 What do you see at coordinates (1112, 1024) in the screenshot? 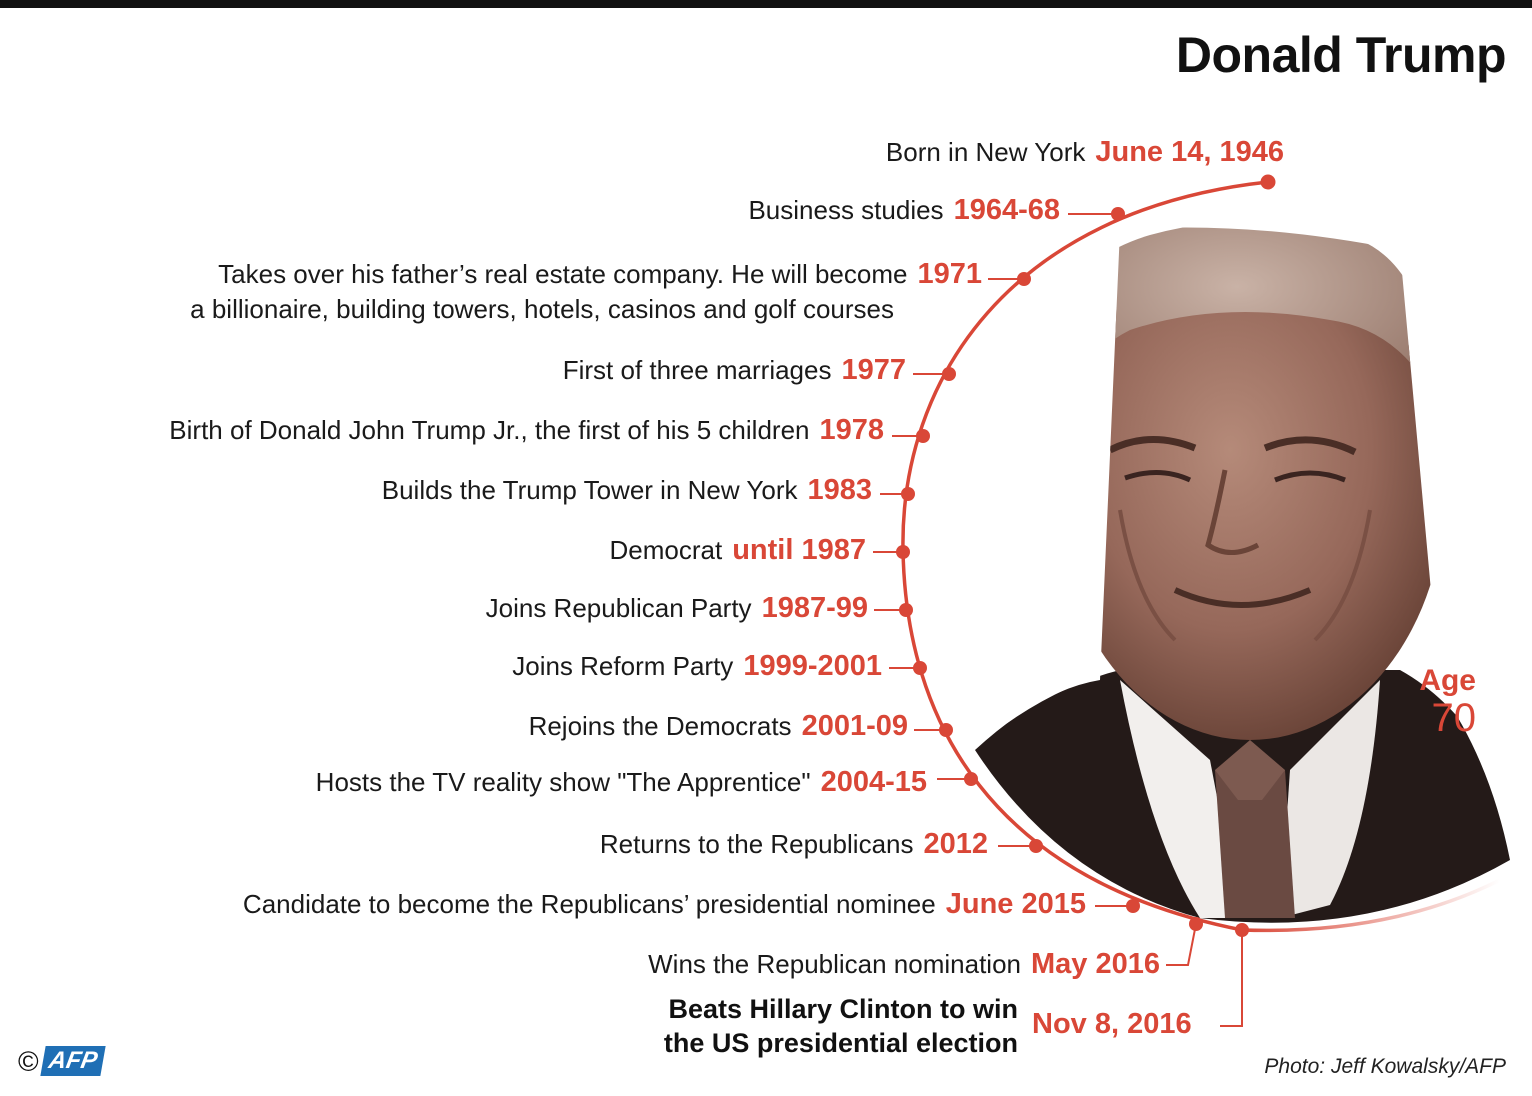
I see `event-election-date: Nov 8, 2016` at bounding box center [1112, 1024].